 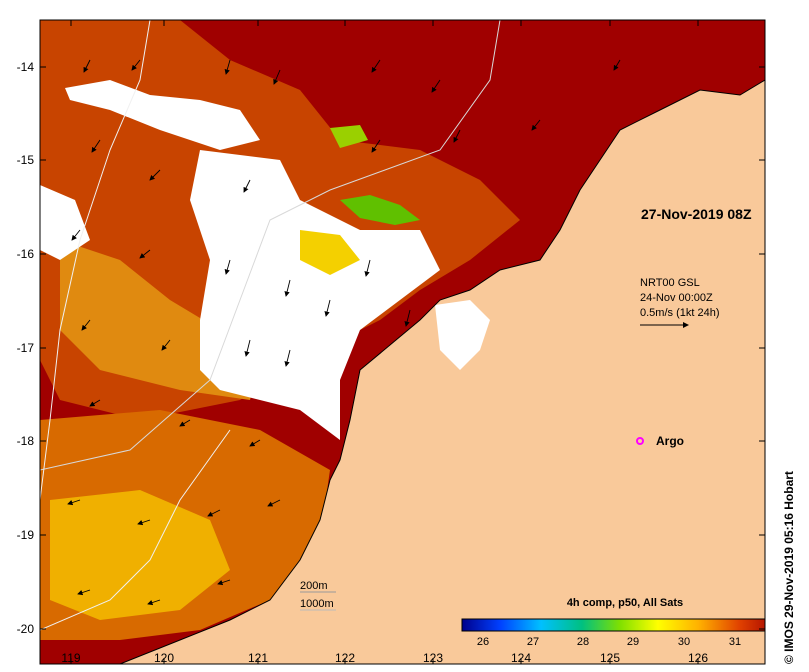 What do you see at coordinates (25, 535) in the screenshot?
I see `lat-tick-label: -19` at bounding box center [25, 535].